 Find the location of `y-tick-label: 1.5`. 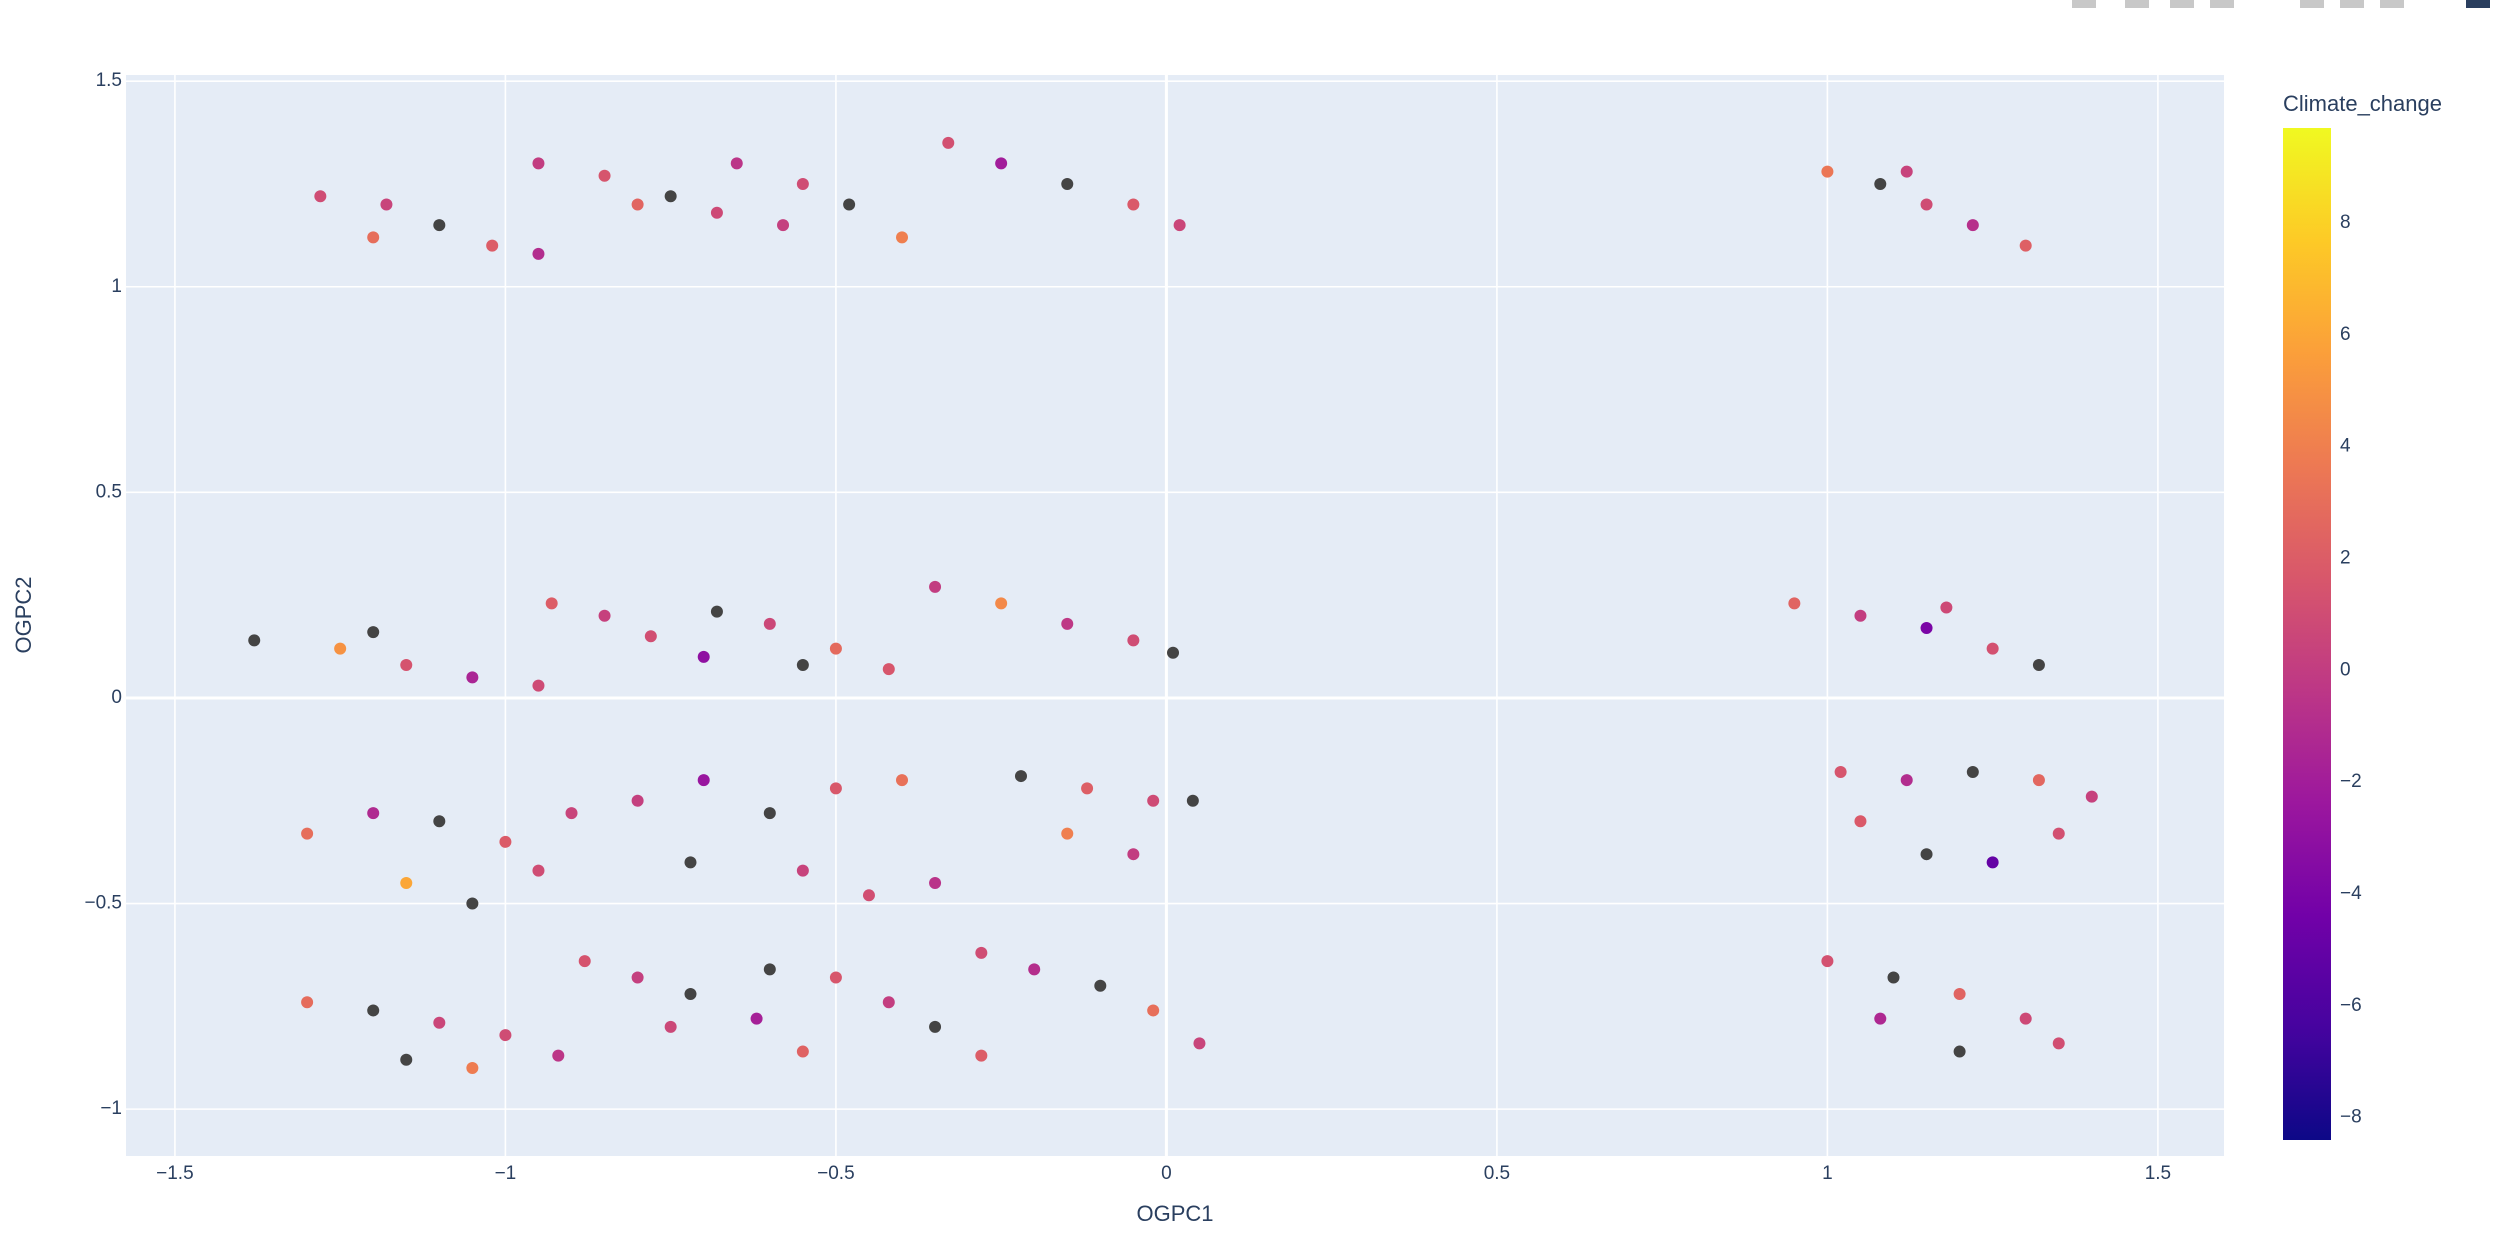

y-tick-label: 1.5 is located at coordinates (109, 80).